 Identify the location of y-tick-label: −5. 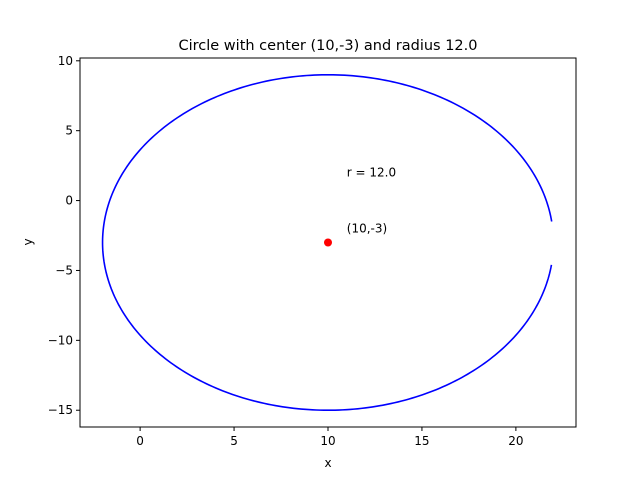
(64, 270).